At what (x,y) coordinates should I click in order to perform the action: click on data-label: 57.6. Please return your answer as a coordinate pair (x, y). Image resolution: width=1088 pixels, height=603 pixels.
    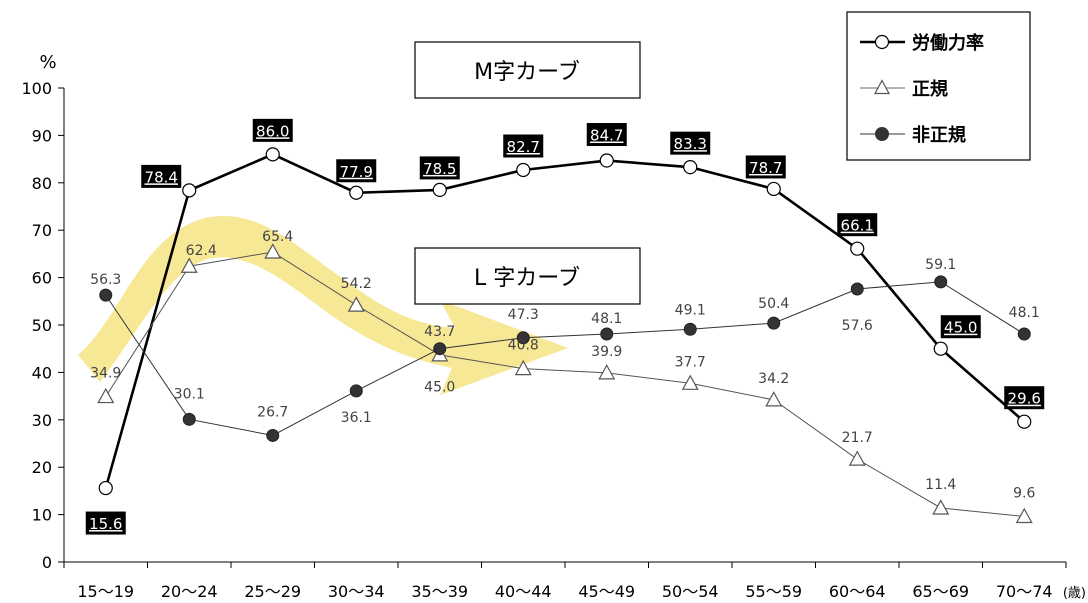
    Looking at the image, I should click on (857, 326).